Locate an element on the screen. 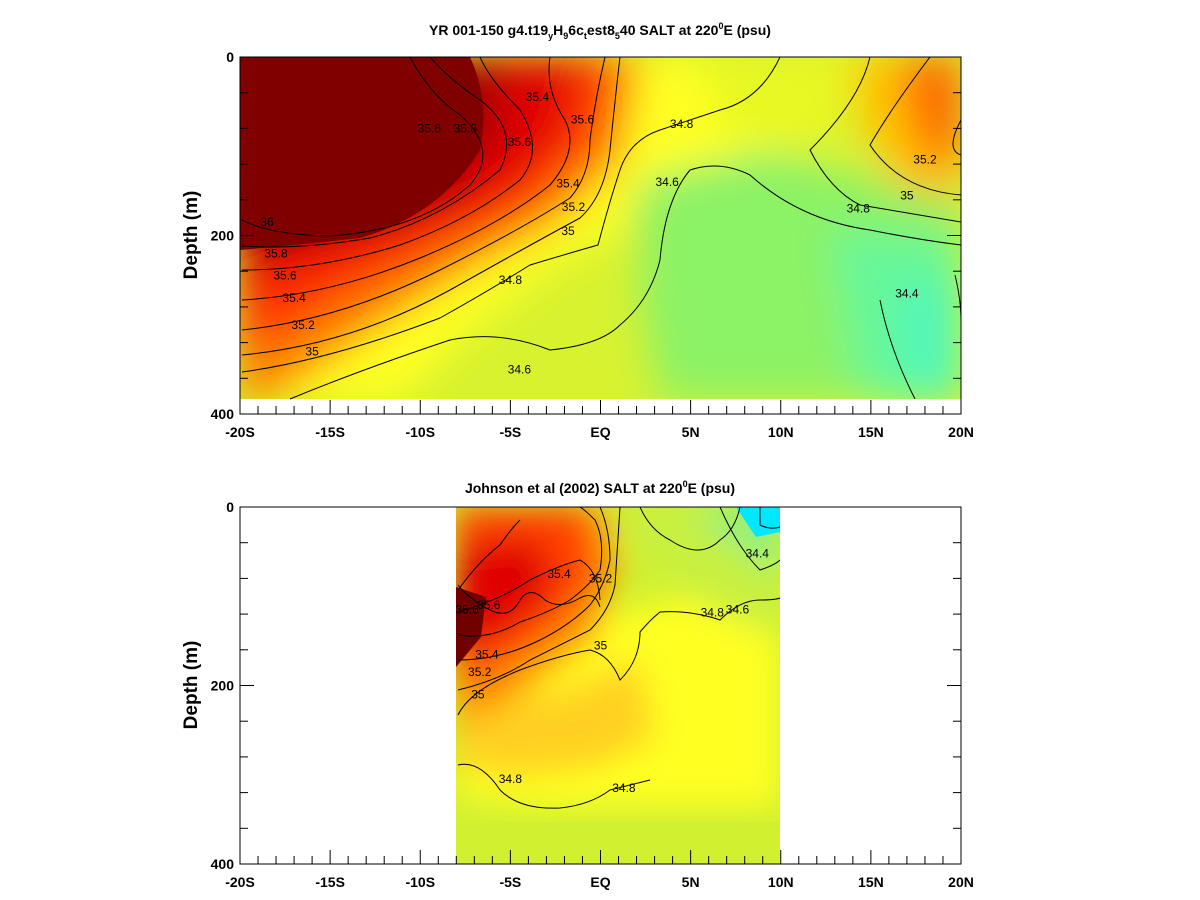 This screenshot has height=900, width=1200. contour-lines is located at coordinates (619, 658).